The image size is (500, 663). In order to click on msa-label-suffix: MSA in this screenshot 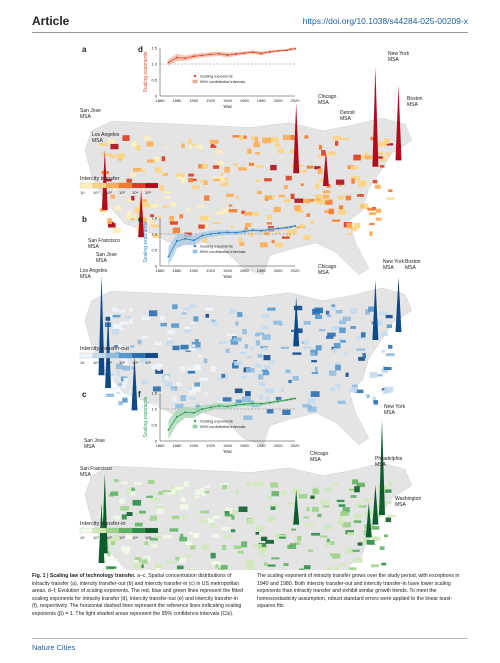, I will do `click(411, 268)`.